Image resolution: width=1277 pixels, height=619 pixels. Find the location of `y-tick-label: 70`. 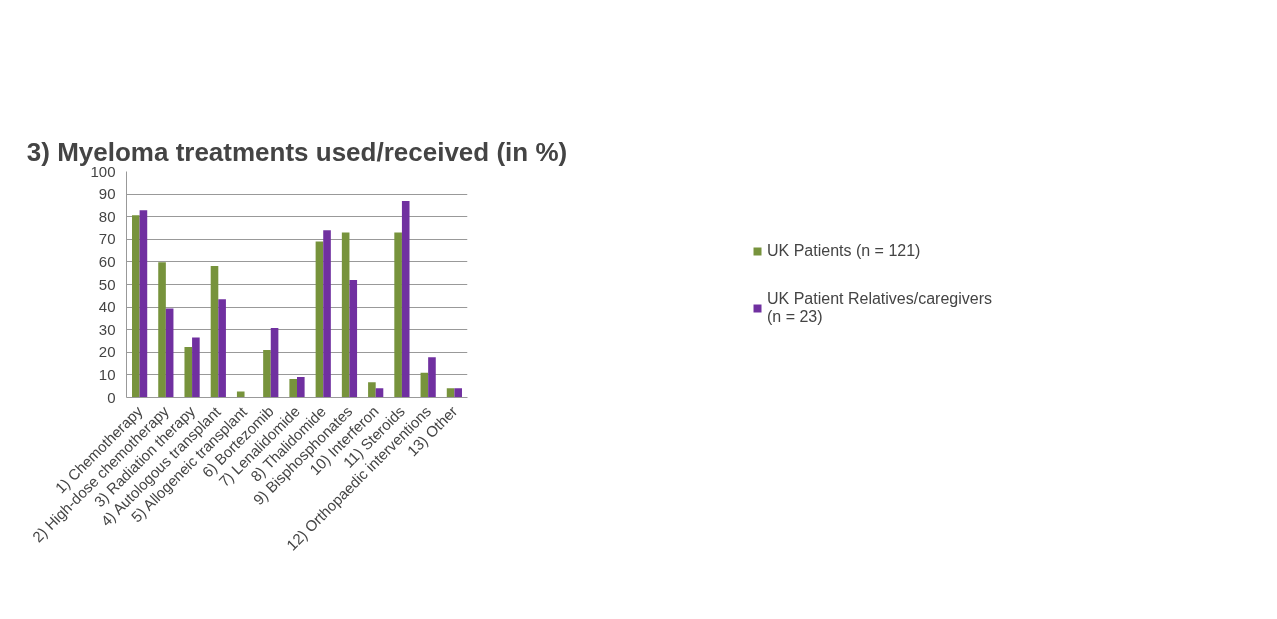

y-tick-label: 70 is located at coordinates (107, 239).